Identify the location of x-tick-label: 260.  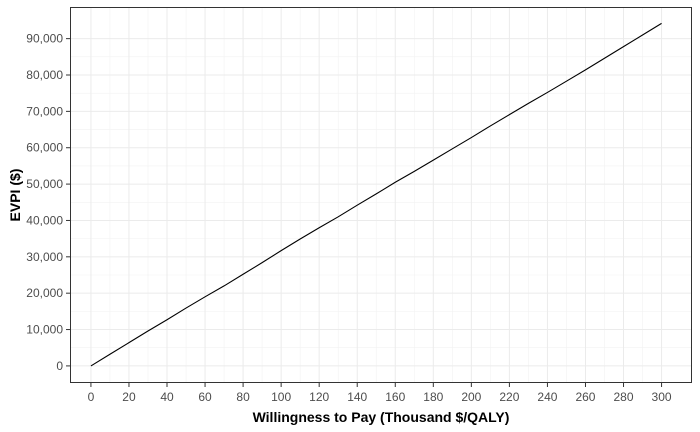
(585, 397).